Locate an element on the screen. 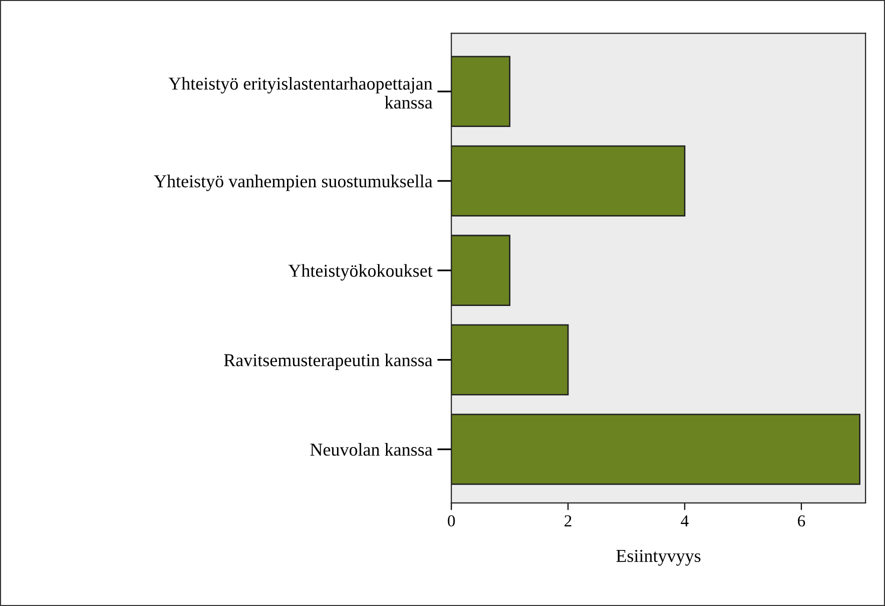 This screenshot has width=885, height=606. x-axis-title: Esiintyvyys is located at coordinates (658, 558).